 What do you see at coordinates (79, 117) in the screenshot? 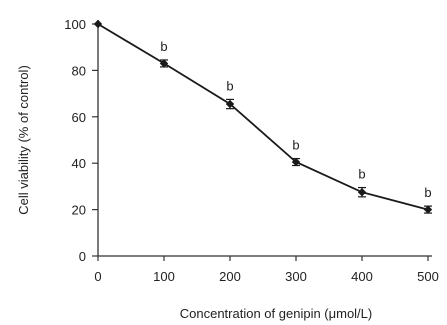
I see `y-tick-label: 60` at bounding box center [79, 117].